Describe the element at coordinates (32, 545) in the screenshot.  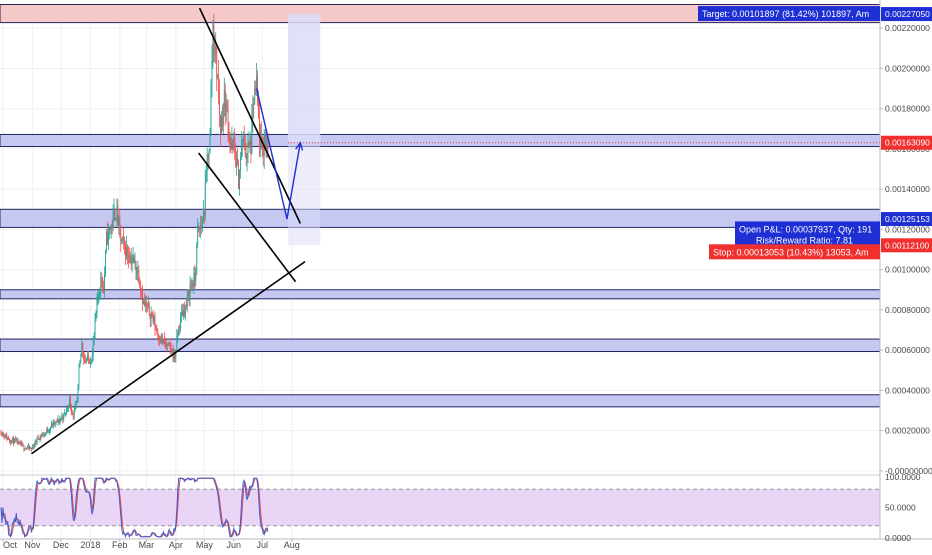
I see `time-tick-label: Nov` at that location.